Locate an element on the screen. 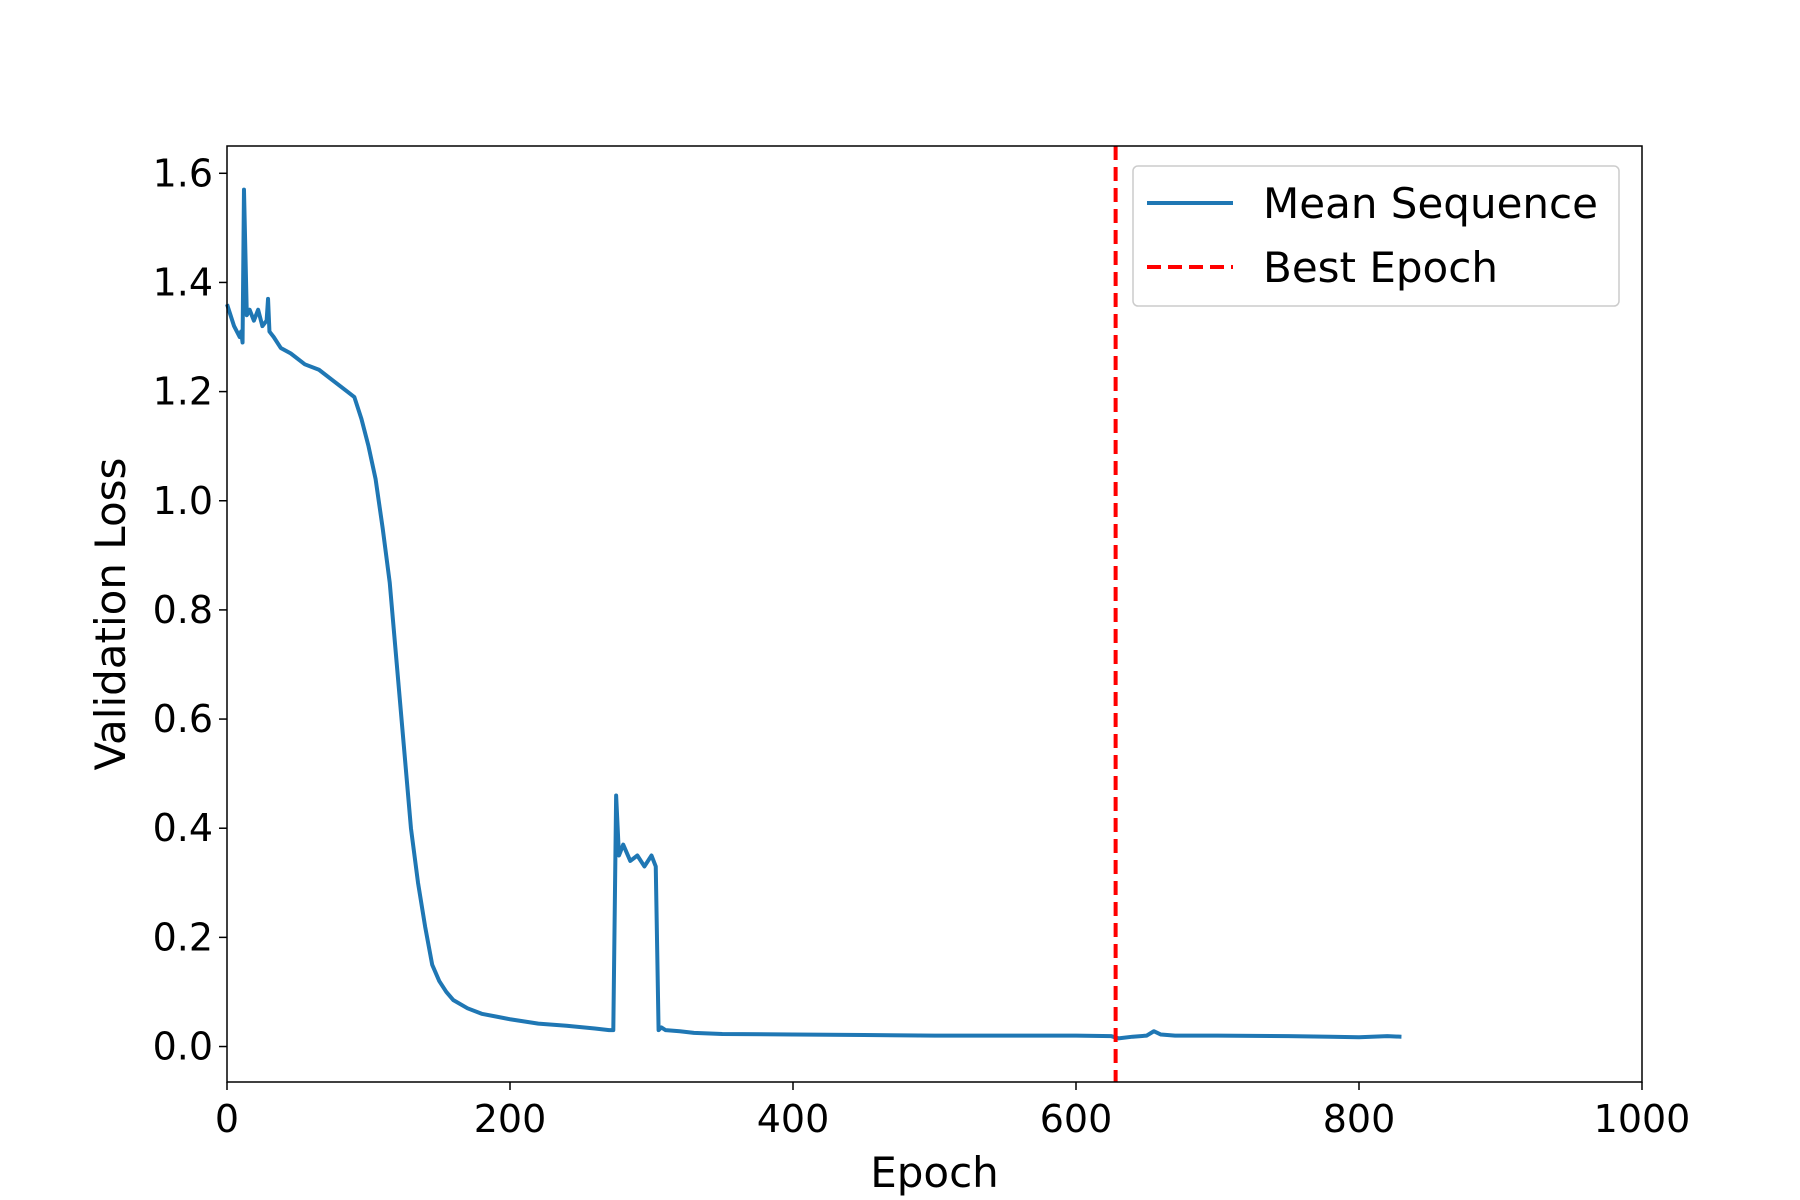  y-tick-label: 1.6 is located at coordinates (183, 173).